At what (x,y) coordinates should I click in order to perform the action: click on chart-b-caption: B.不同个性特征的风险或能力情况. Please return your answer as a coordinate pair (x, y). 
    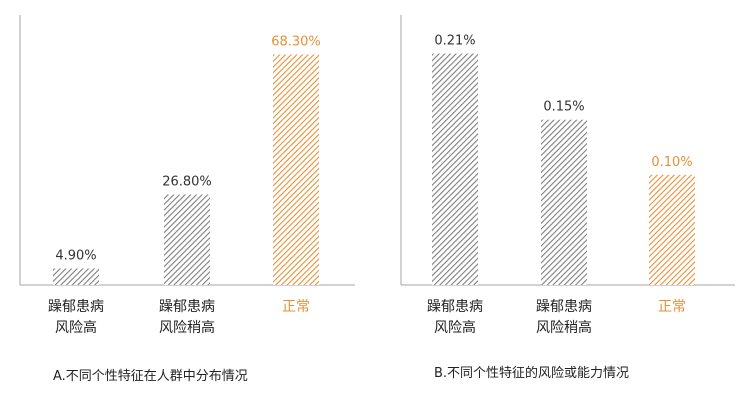
    Looking at the image, I should click on (532, 373).